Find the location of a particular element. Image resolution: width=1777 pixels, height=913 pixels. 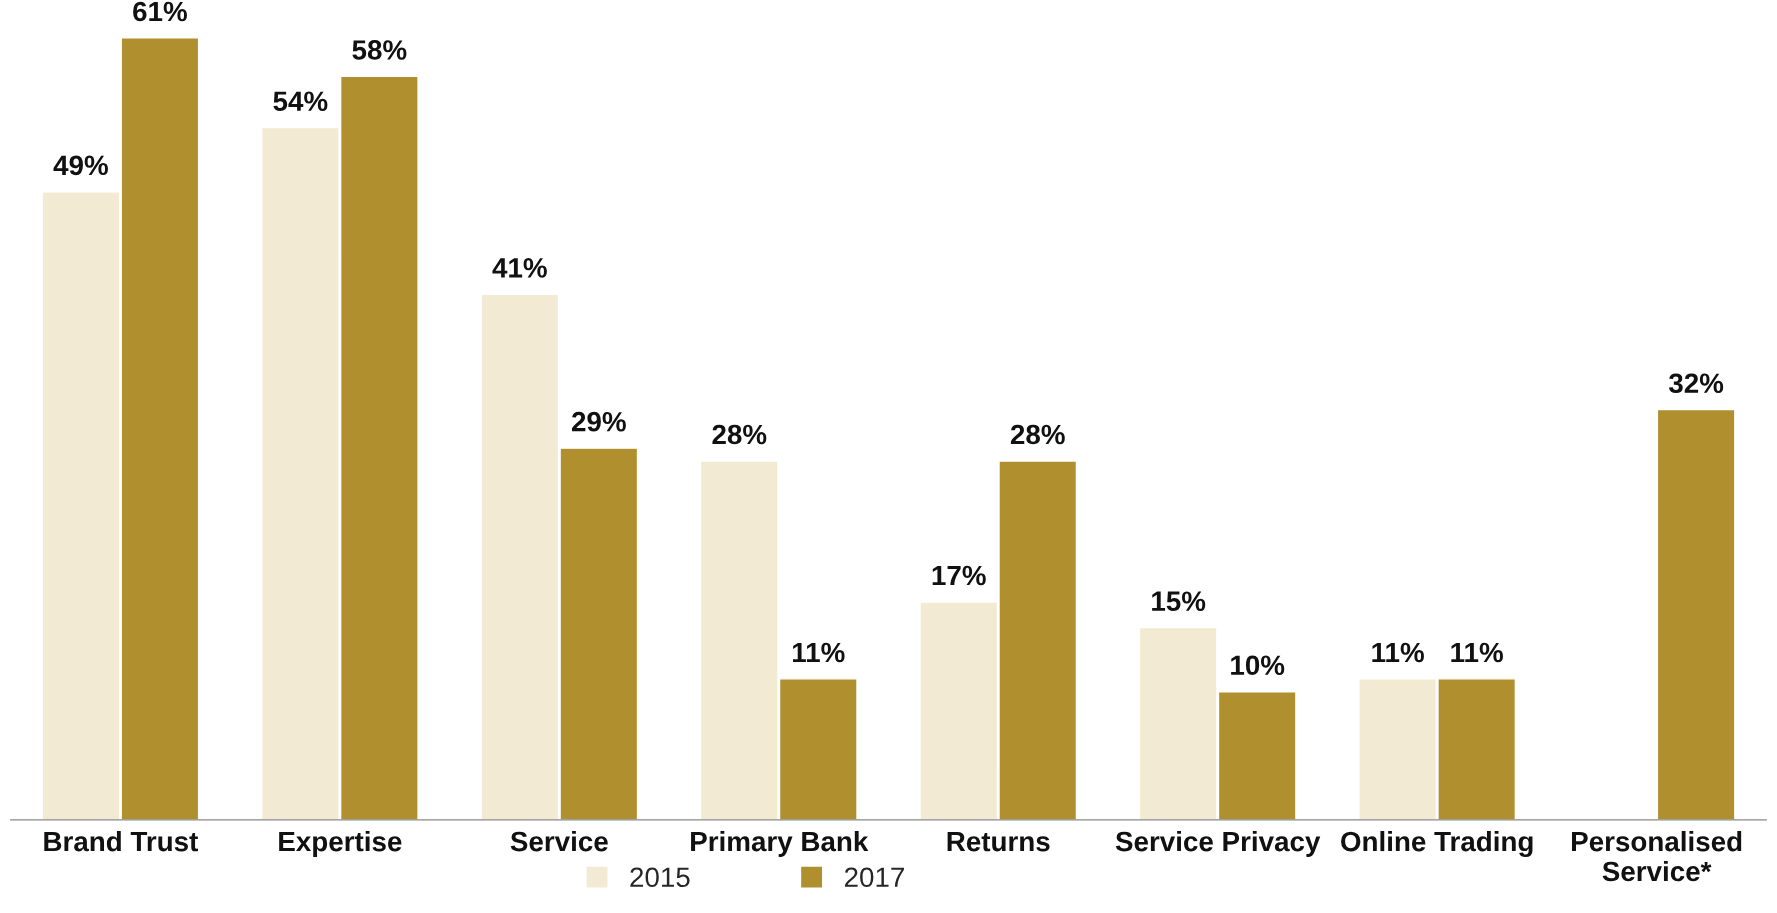

data-label: 17% is located at coordinates (959, 575).